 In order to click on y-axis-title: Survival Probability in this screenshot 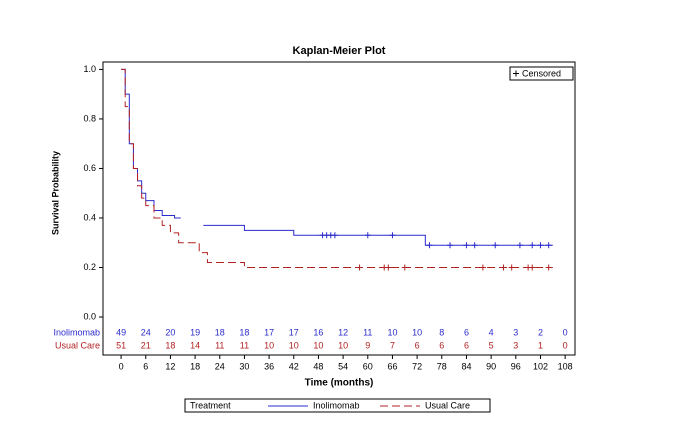, I will do `click(55, 193)`.